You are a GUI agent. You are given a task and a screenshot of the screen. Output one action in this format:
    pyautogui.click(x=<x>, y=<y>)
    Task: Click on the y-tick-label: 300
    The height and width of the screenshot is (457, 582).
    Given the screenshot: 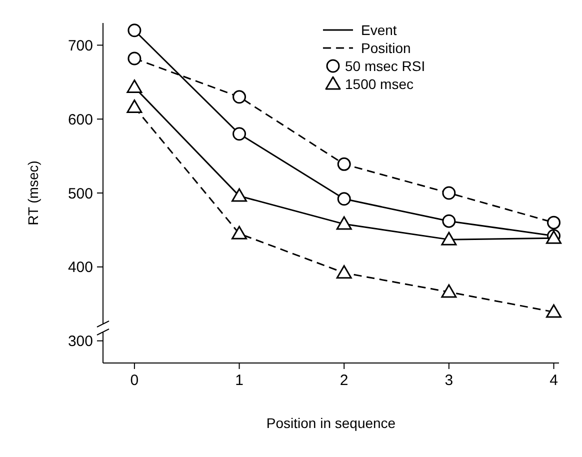 What is the action you would take?
    pyautogui.click(x=80, y=341)
    